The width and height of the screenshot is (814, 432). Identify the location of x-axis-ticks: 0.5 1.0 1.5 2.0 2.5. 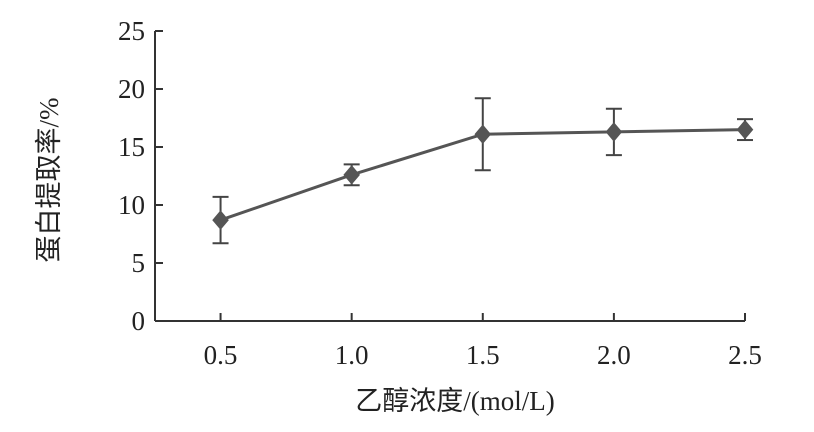
(483, 341).